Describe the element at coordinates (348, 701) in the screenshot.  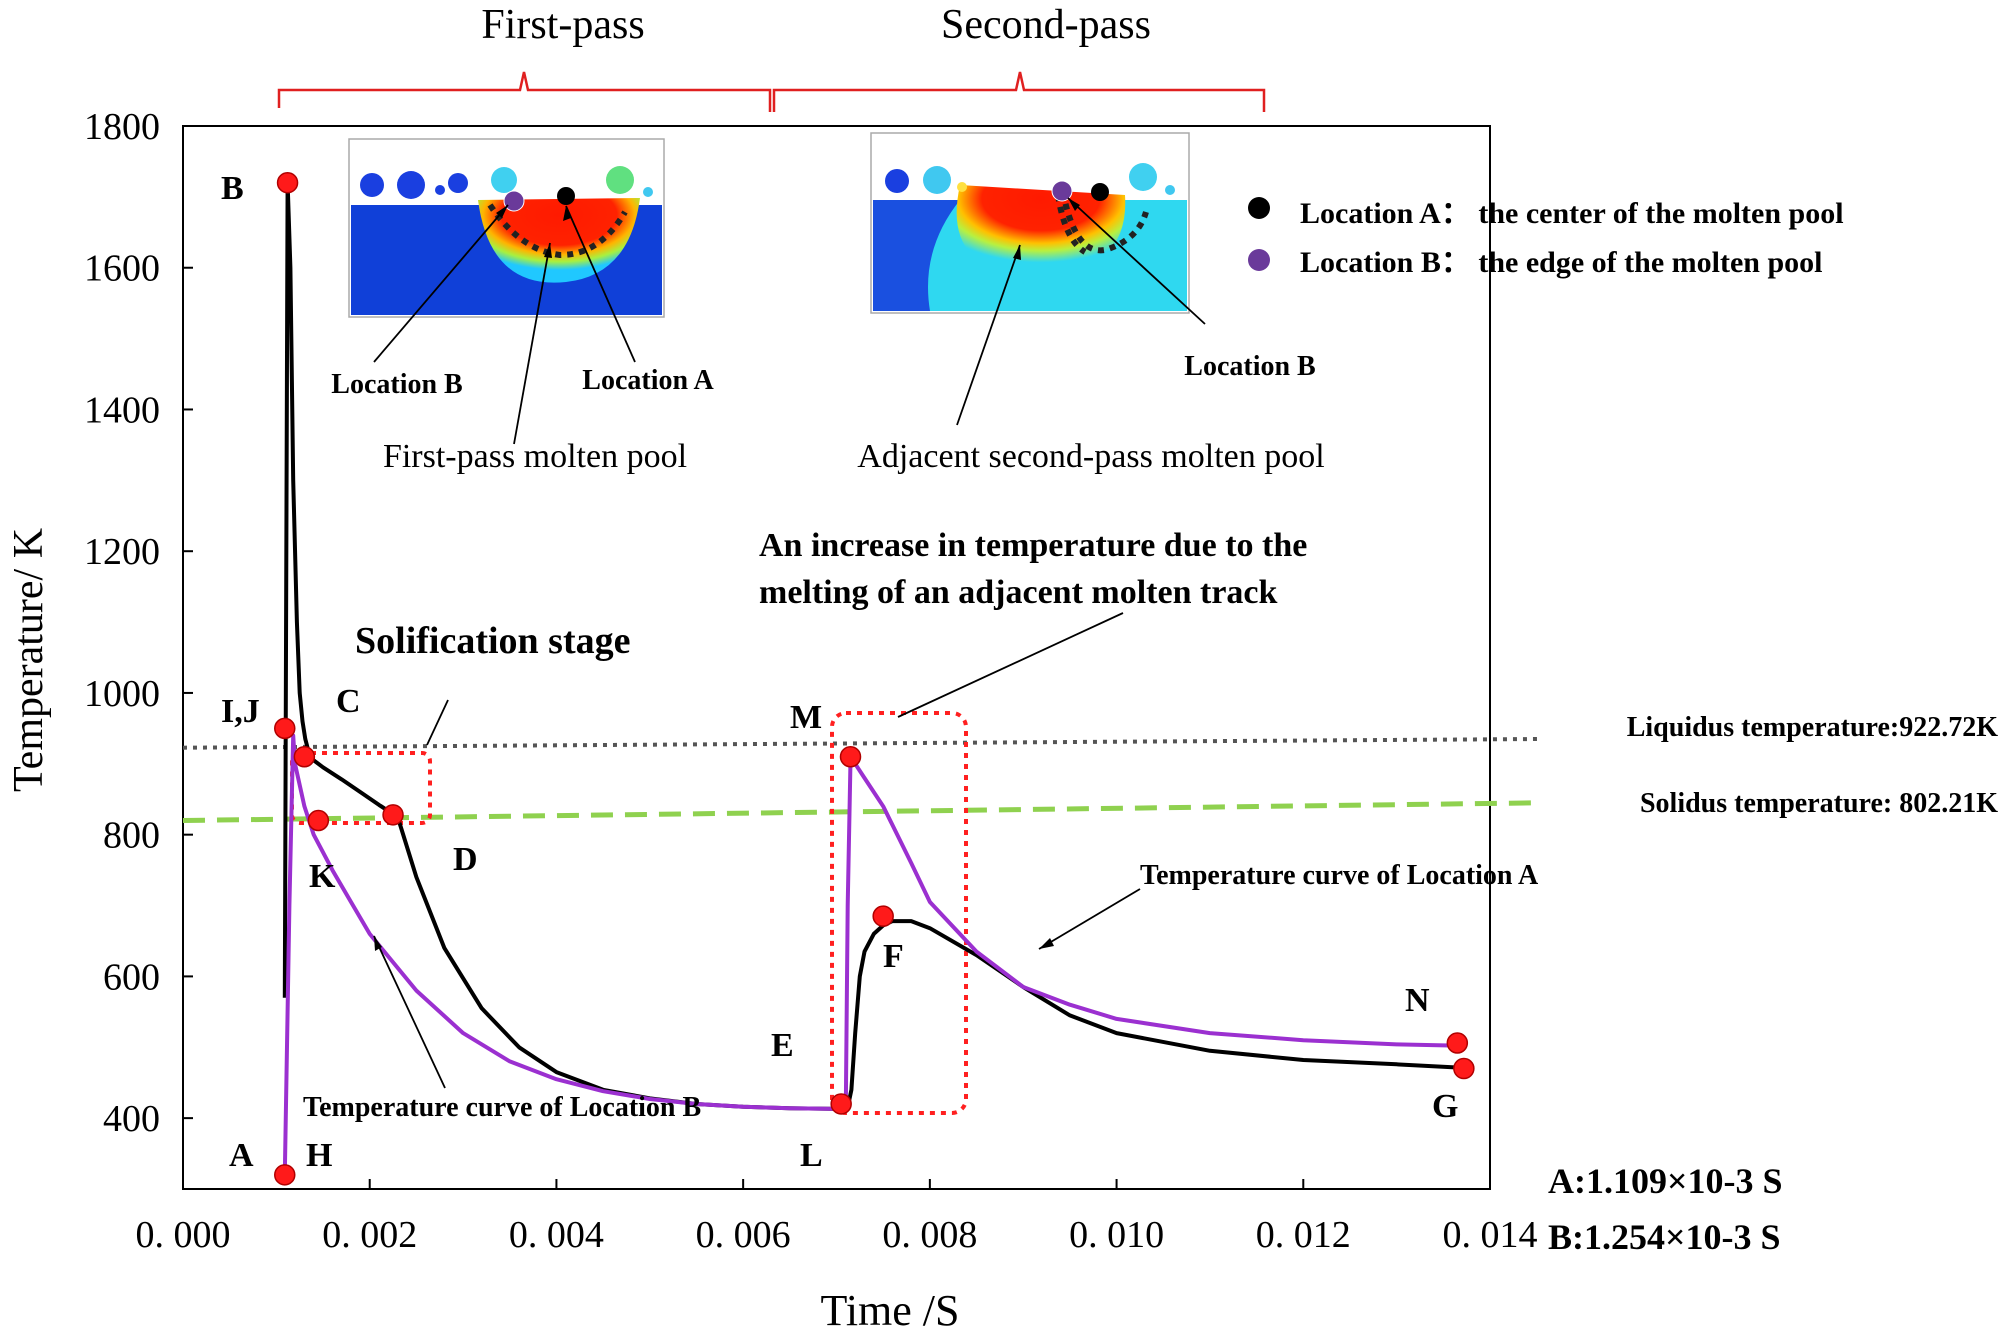
I see `point-letter-c: C` at that location.